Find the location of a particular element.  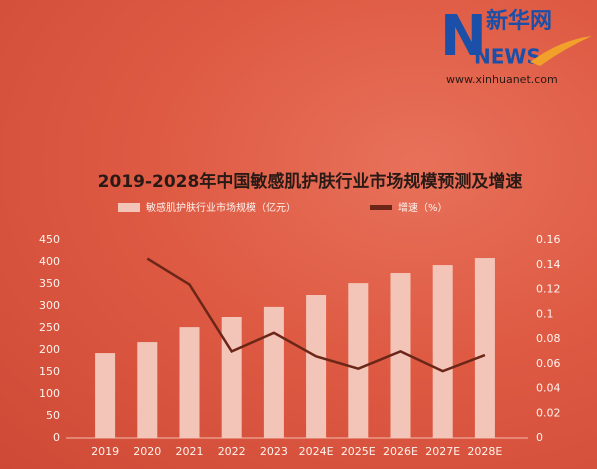

y-tick-label: 450 is located at coordinates (49, 239).